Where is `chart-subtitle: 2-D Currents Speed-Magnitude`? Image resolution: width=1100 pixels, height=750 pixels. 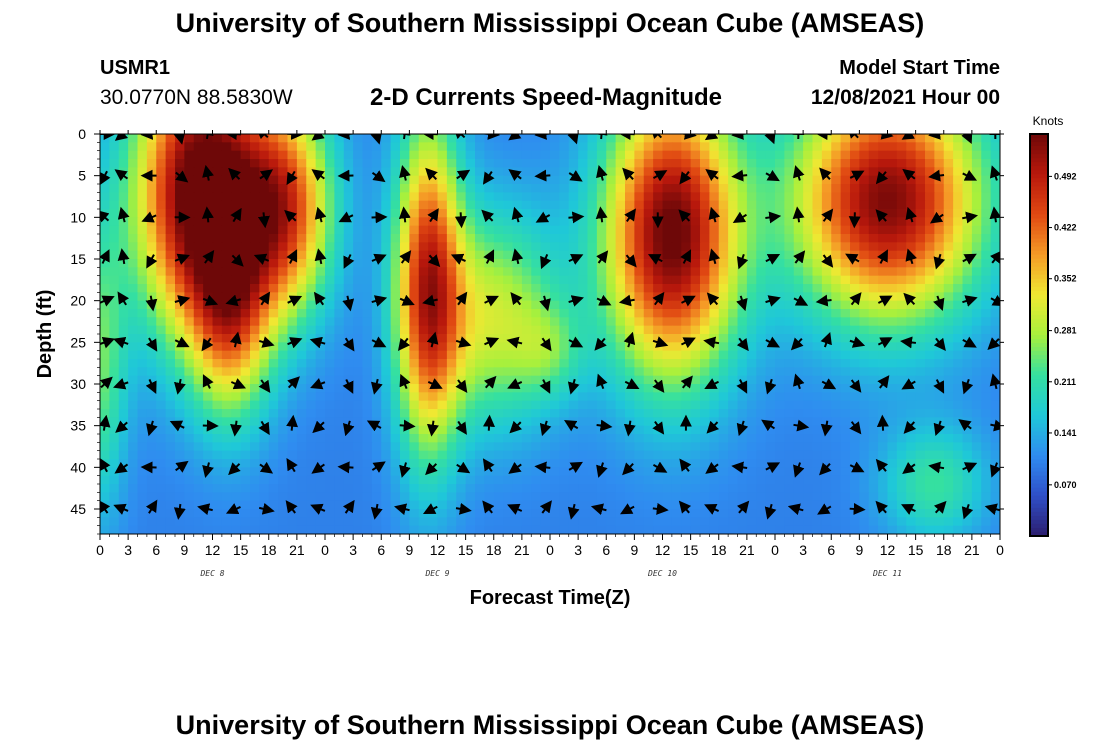
chart-subtitle: 2-D Currents Speed-Magnitude is located at coordinates (546, 97).